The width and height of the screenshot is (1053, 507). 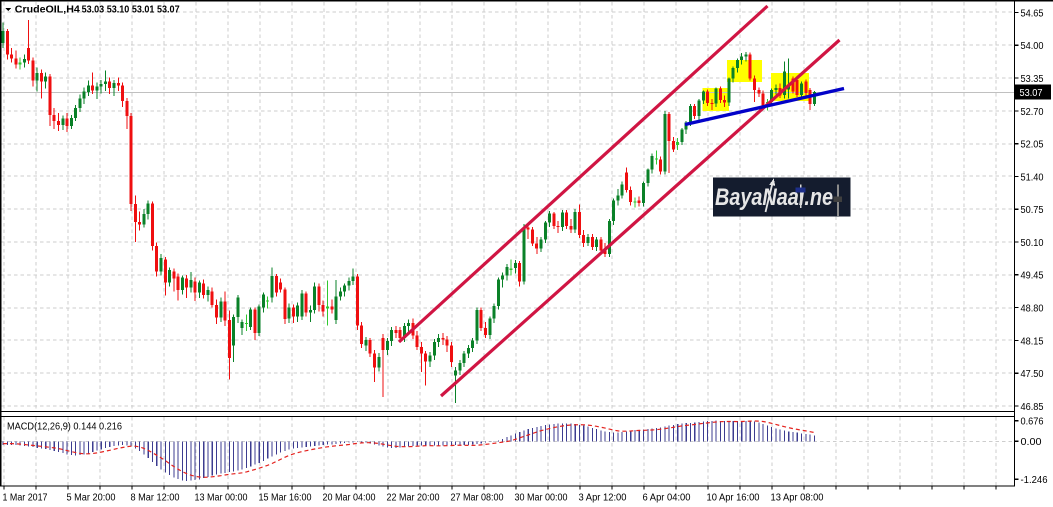 What do you see at coordinates (64, 427) in the screenshot?
I see `svg-text: MACD(12,26,9) 0.144 0.216` at bounding box center [64, 427].